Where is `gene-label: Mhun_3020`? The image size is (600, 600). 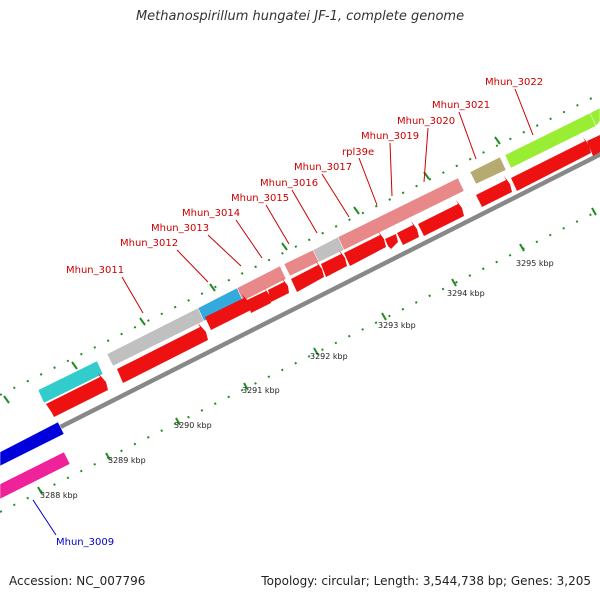
gene-label: Mhun_3020 is located at coordinates (426, 121).